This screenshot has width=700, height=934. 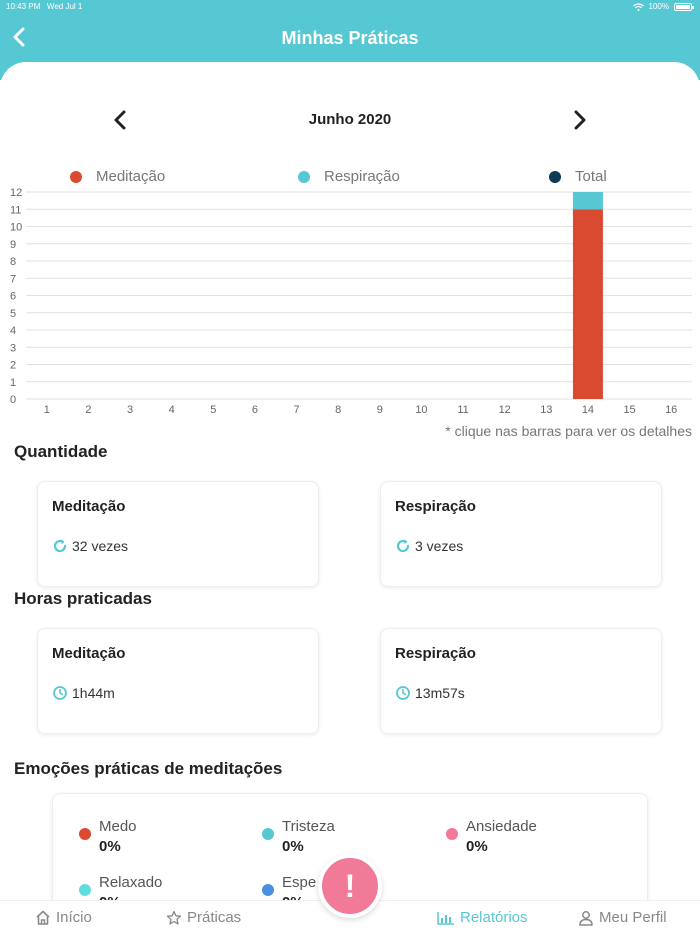 I want to click on legend-label-meditacao: Meditação, so click(x=131, y=176).